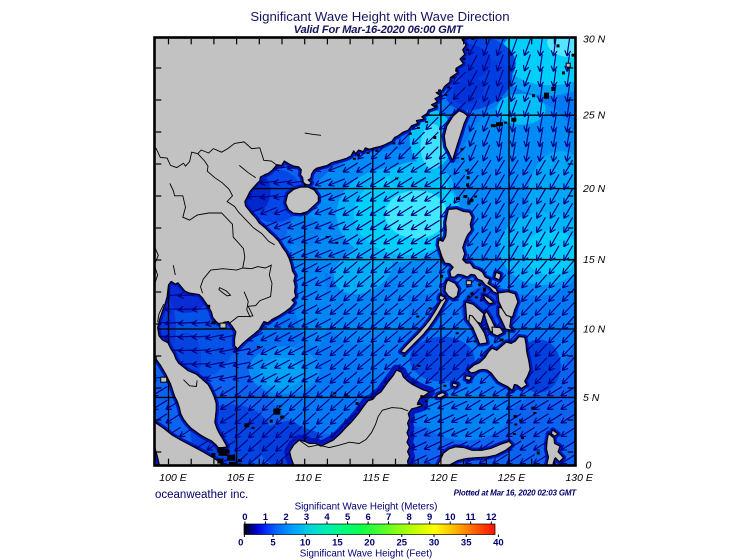  I want to click on svg-text: 8, so click(408, 517).